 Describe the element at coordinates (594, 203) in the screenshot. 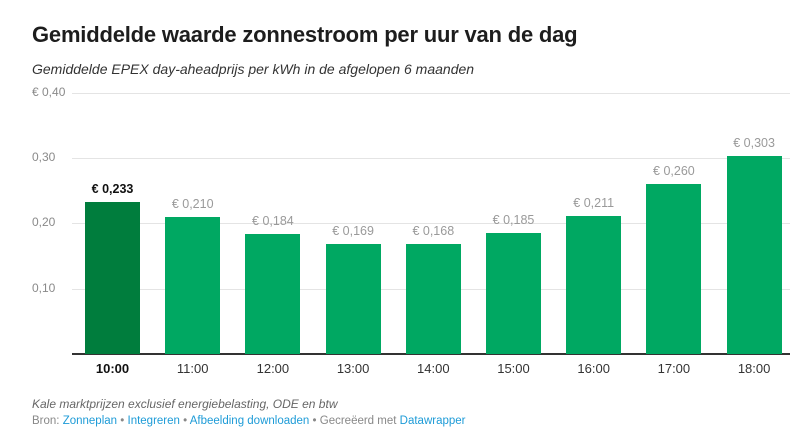

I see `bar-value-label: € 0,211` at that location.